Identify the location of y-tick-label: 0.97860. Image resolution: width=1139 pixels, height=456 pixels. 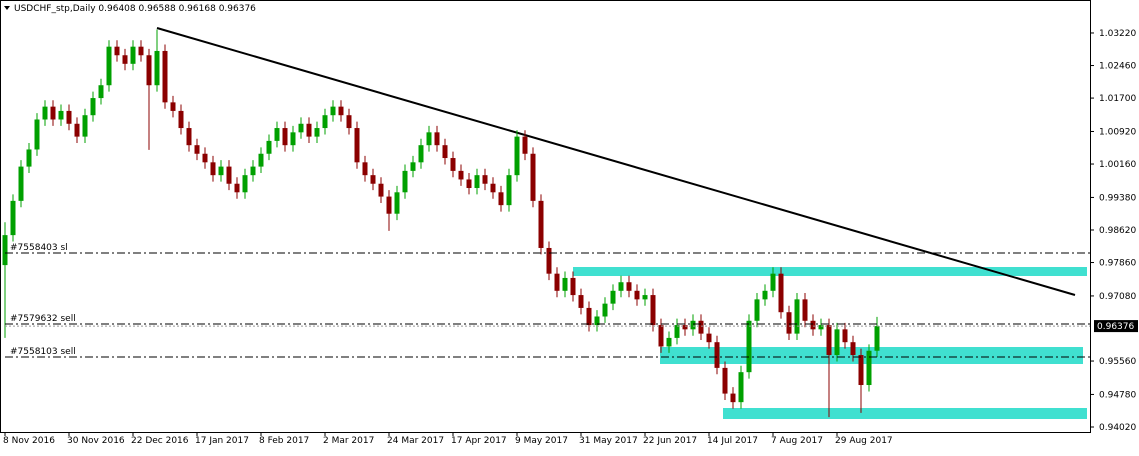
(1117, 264).